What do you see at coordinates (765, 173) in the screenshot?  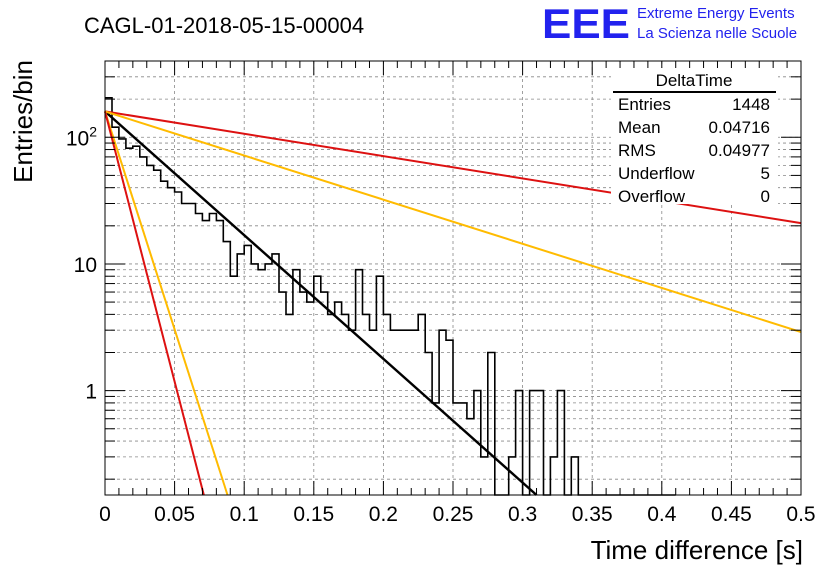 I see `stats-value-underflow: 5` at bounding box center [765, 173].